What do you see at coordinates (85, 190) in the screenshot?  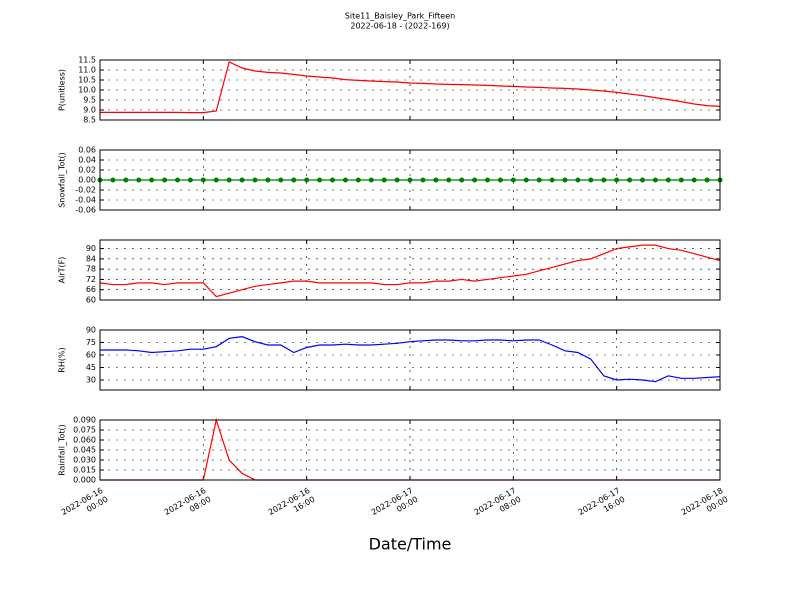 I see `y-tick-label: -0.02` at bounding box center [85, 190].